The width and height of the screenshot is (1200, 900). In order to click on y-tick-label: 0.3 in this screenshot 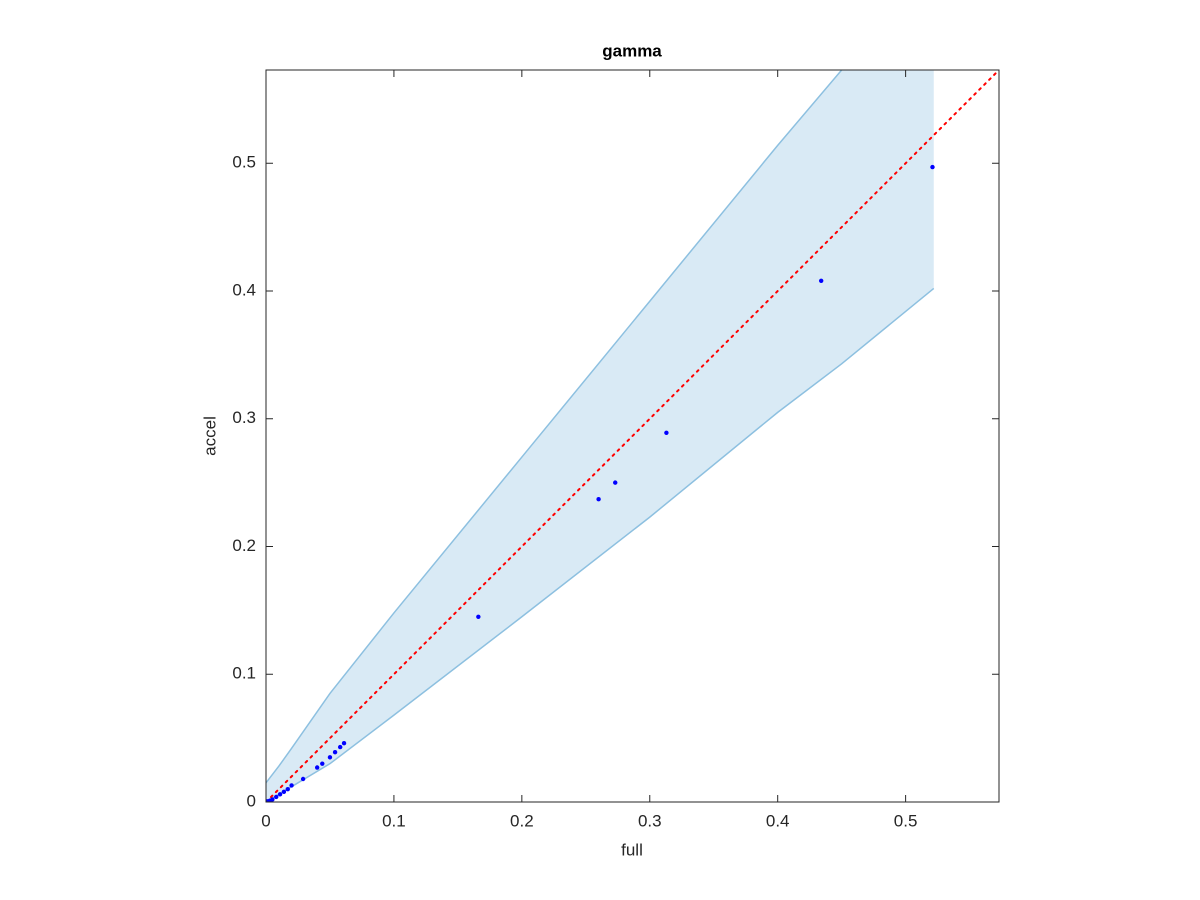, I will do `click(244, 417)`.